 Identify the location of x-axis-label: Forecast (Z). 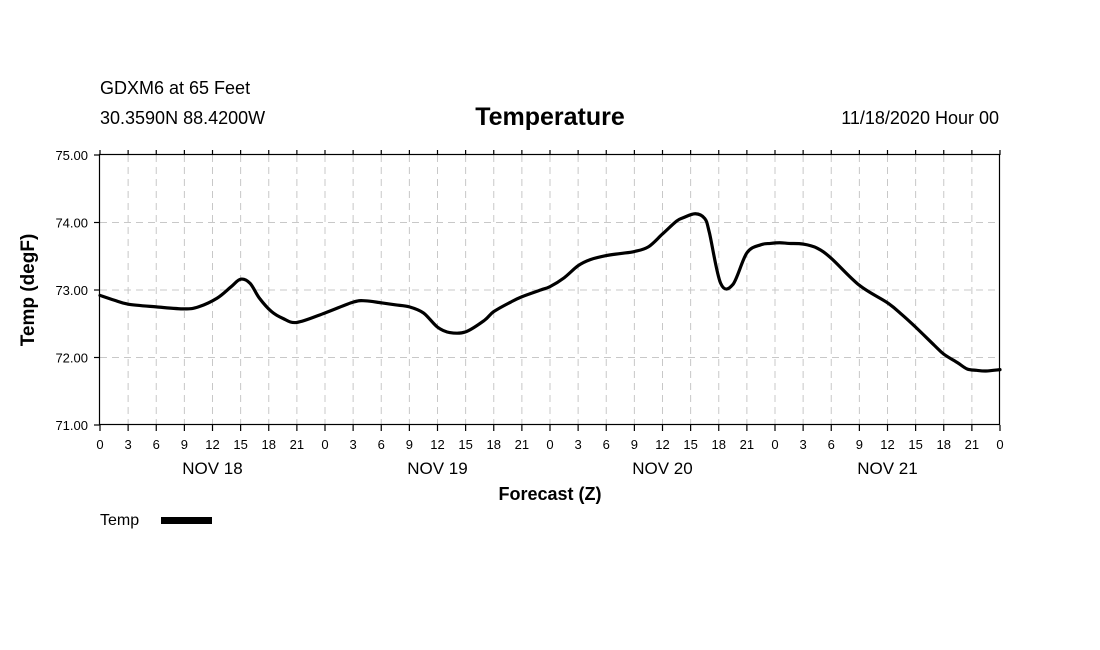
(549, 494).